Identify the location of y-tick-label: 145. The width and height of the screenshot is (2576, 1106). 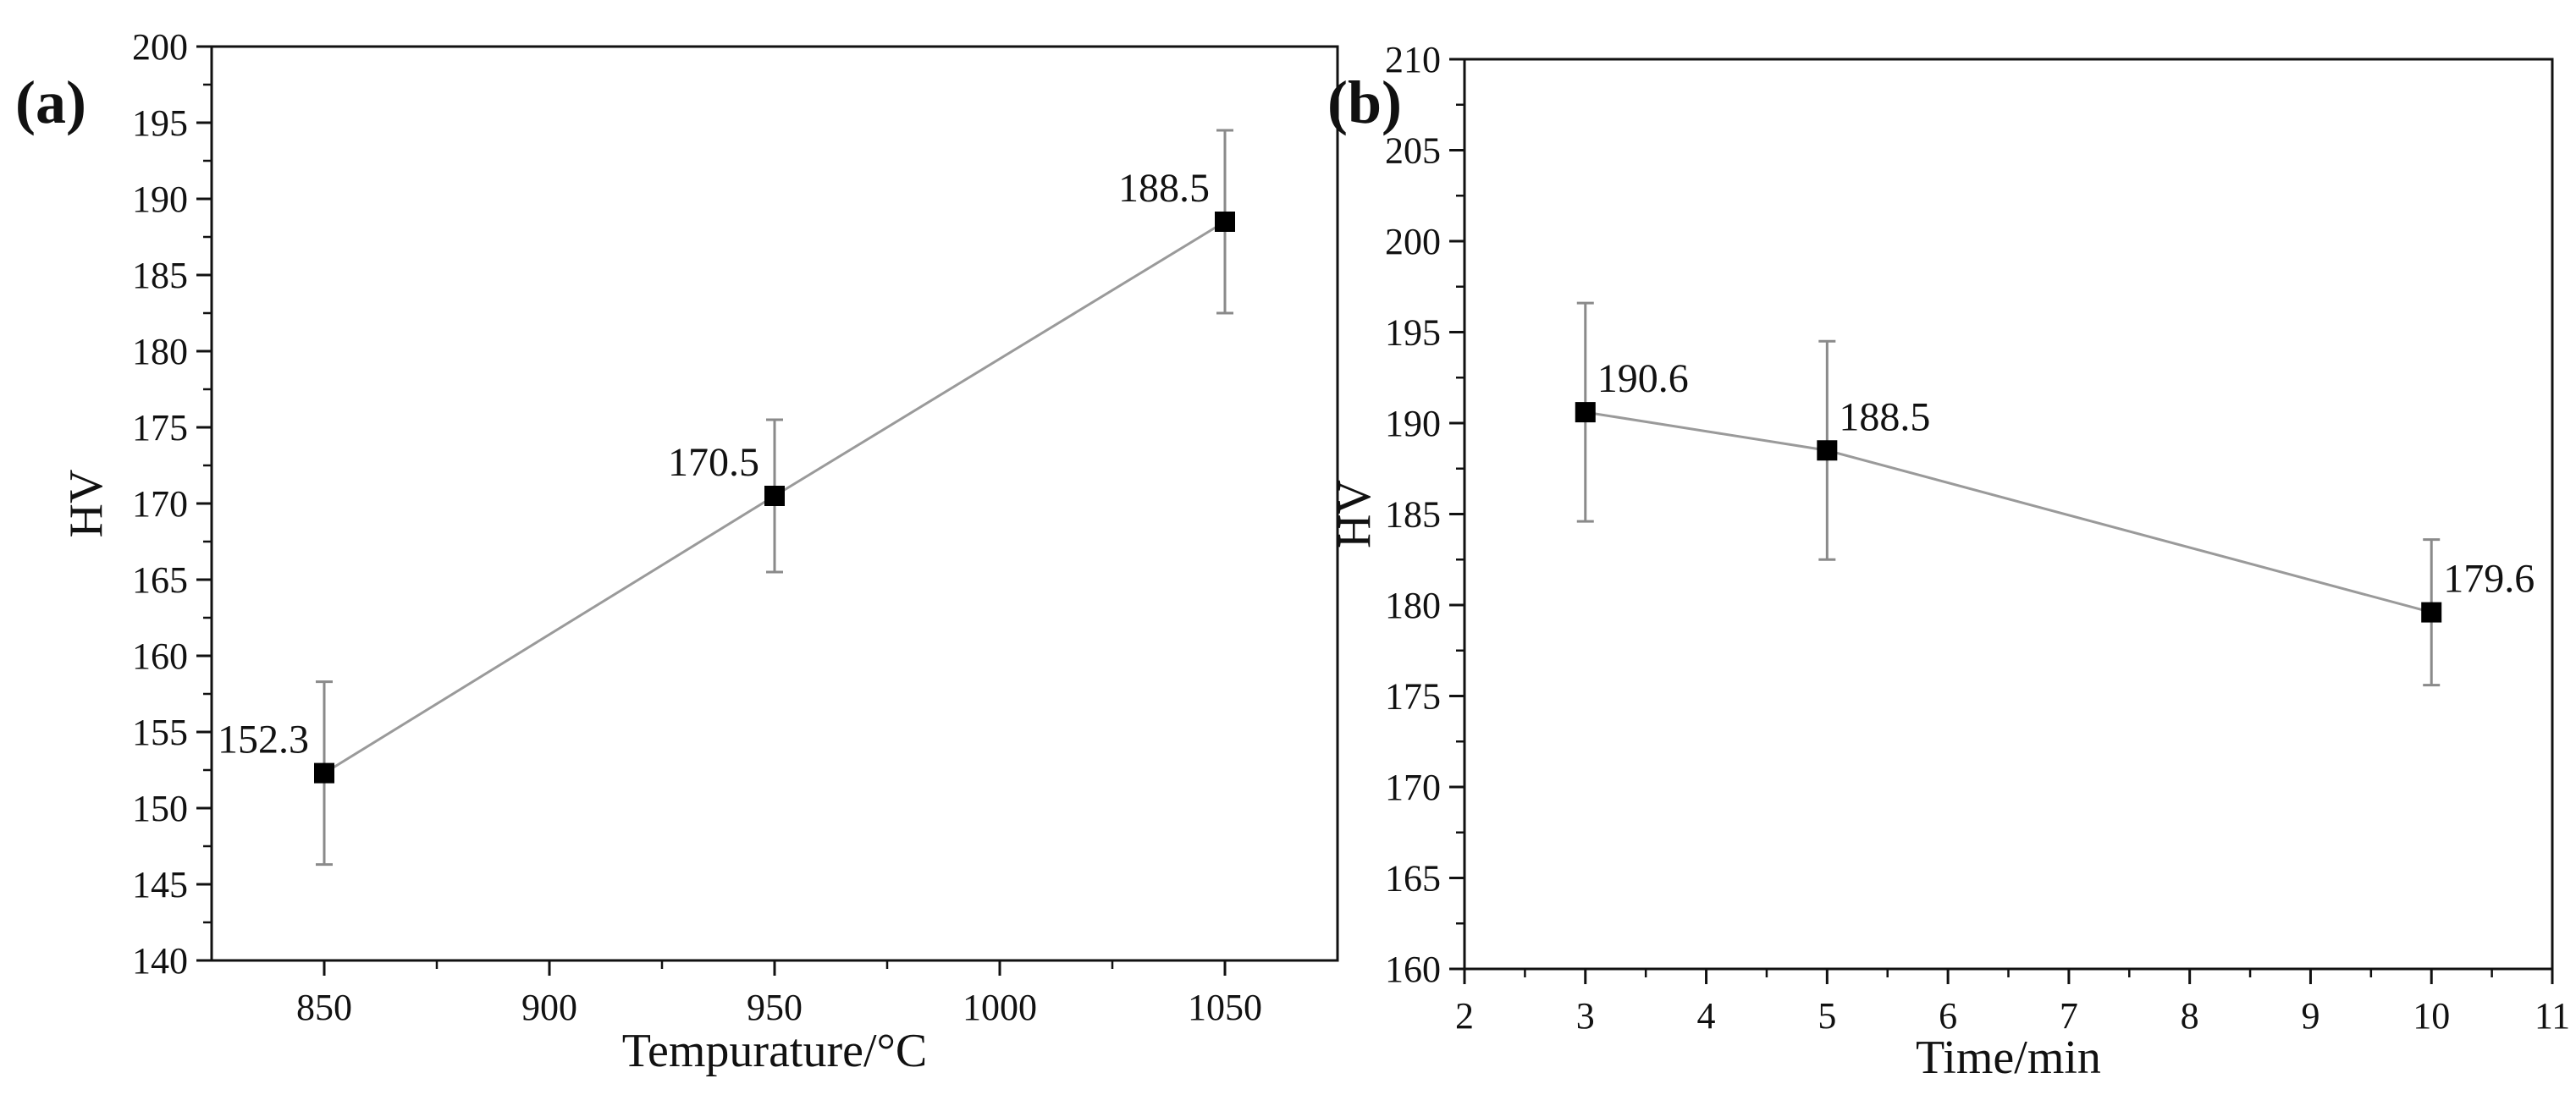
(160, 884).